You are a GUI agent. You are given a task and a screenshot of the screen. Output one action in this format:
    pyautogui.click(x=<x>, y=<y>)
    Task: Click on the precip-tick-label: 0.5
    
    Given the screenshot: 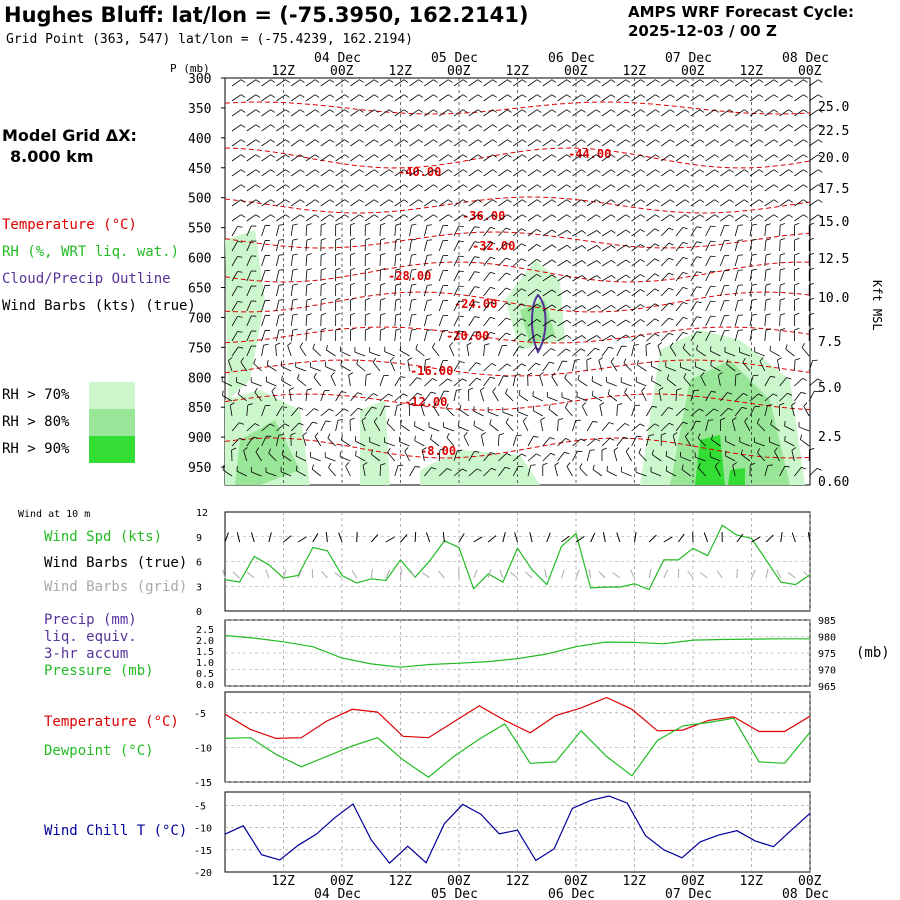 What is the action you would take?
    pyautogui.click(x=205, y=674)
    